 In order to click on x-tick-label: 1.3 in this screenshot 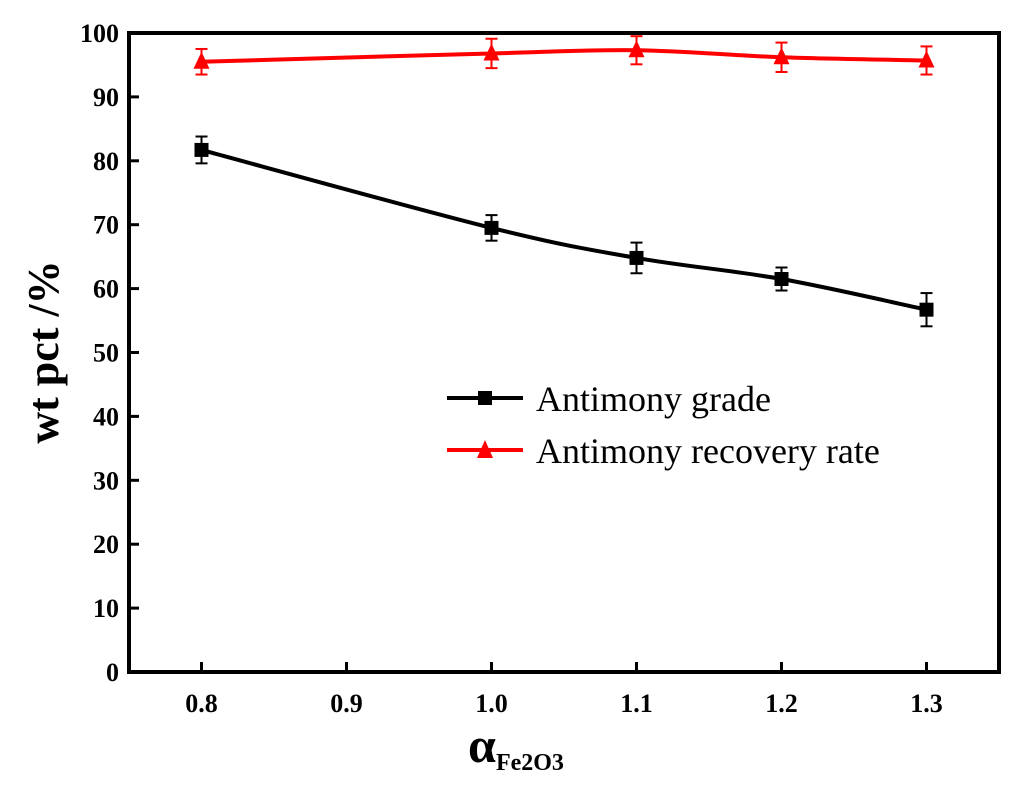, I will do `click(926, 703)`.